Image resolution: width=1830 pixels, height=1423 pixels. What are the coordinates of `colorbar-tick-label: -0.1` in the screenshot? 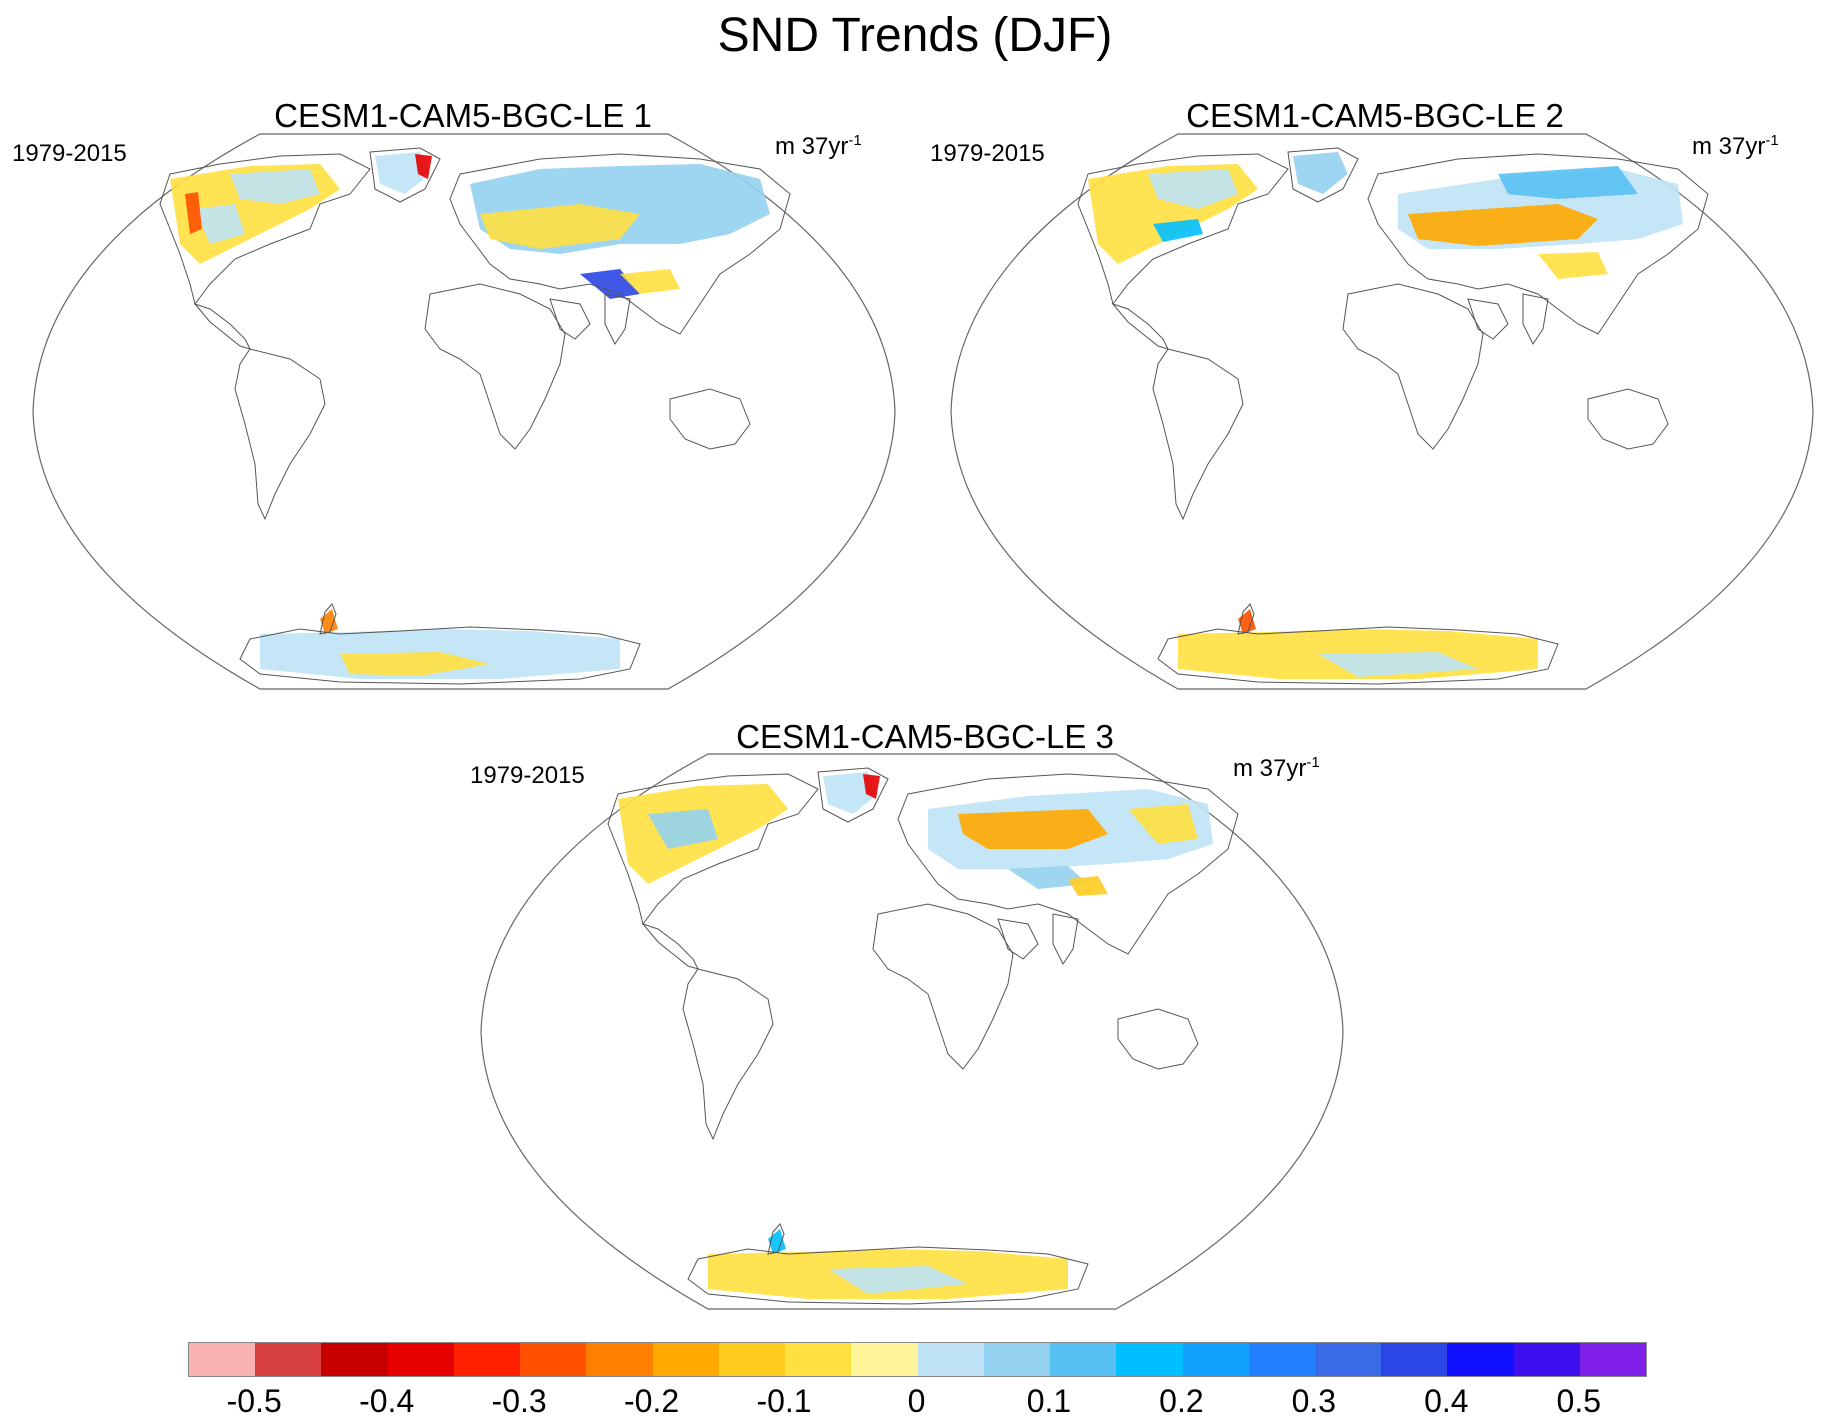 It's located at (784, 1401).